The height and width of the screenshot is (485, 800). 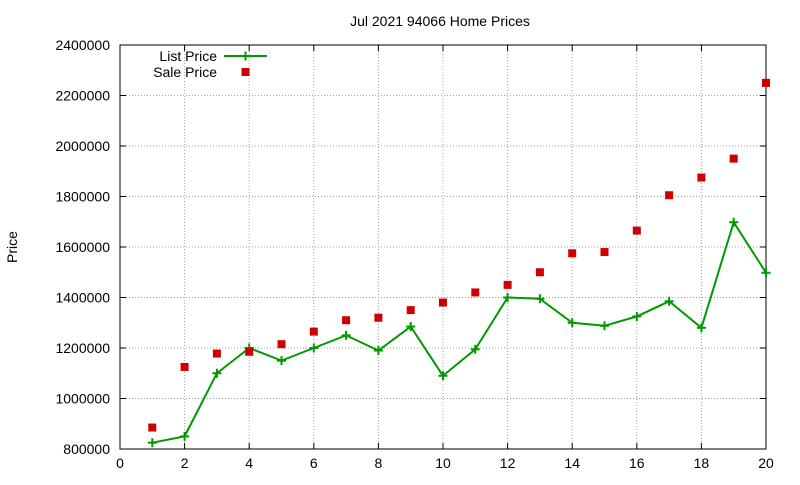 I want to click on y-tick-label: 2200000, so click(x=82, y=96).